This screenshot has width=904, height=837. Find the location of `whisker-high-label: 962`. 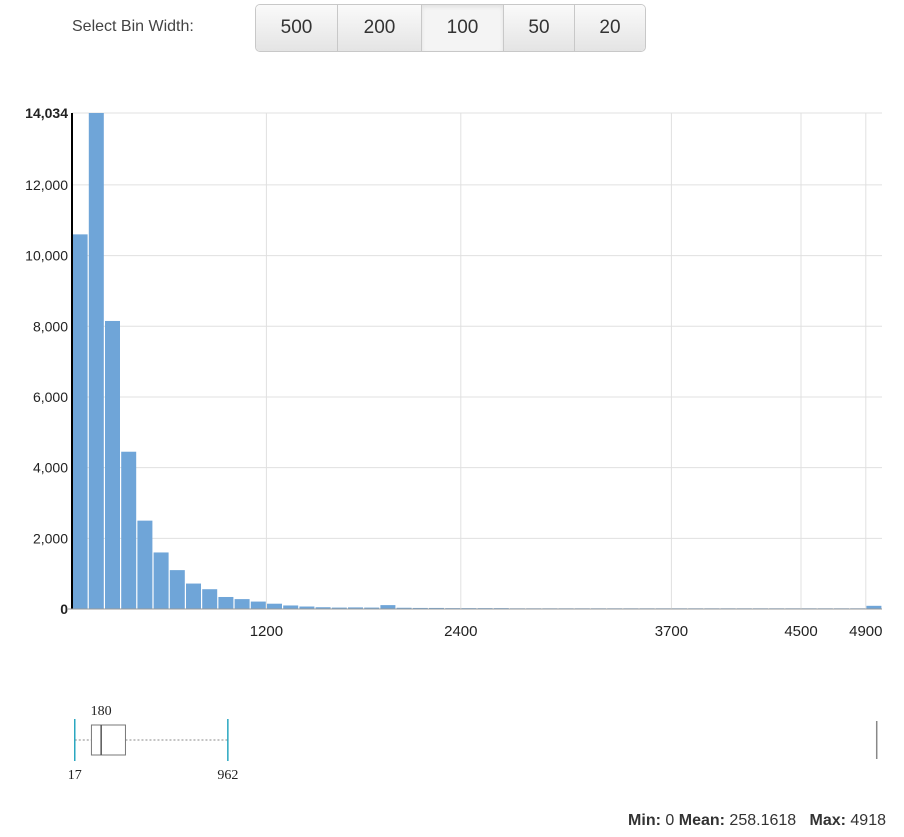

whisker-high-label: 962 is located at coordinates (227, 775).